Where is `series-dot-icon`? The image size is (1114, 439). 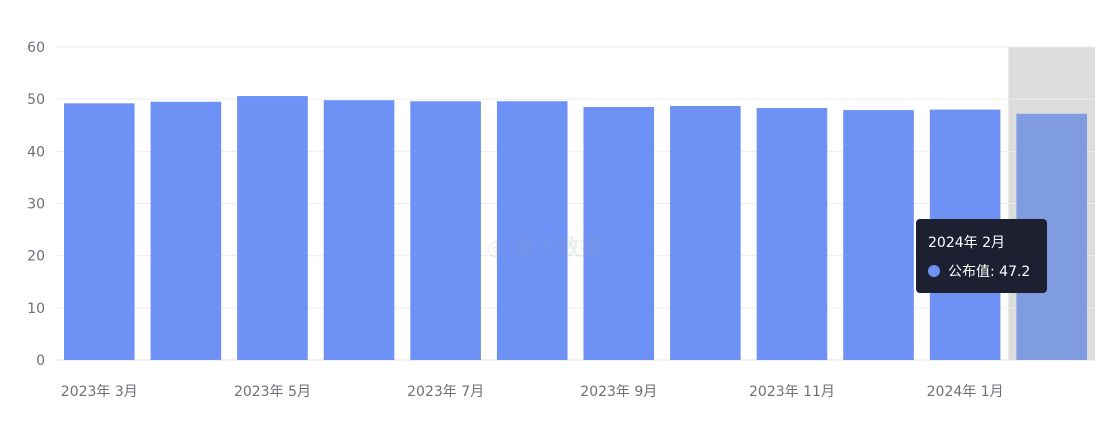
series-dot-icon is located at coordinates (934, 271).